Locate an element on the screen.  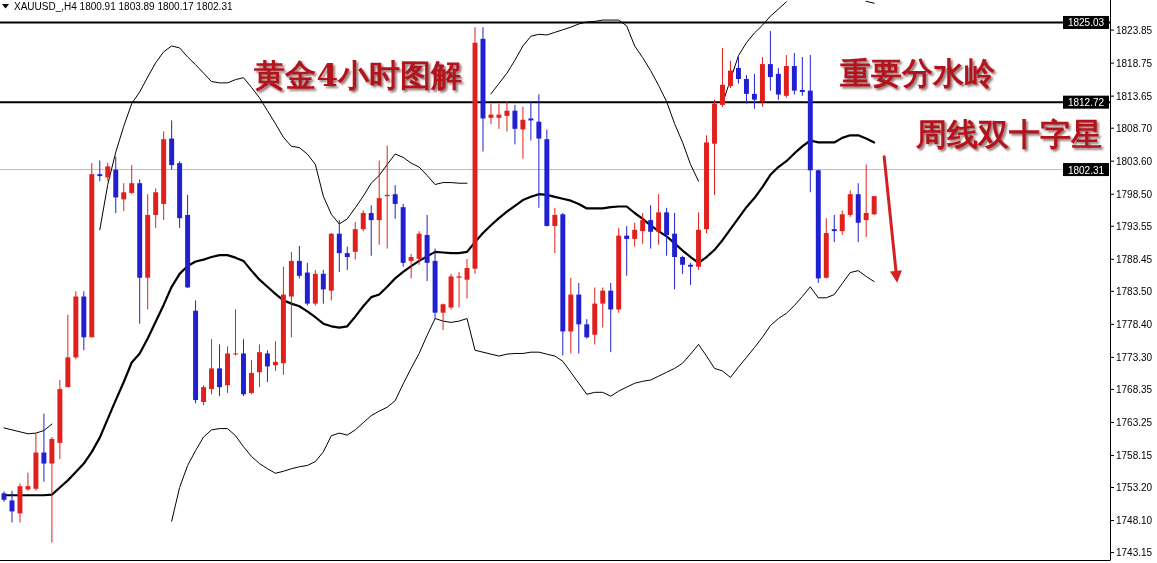
text: 周线双十字星 is located at coordinates (1008, 134).